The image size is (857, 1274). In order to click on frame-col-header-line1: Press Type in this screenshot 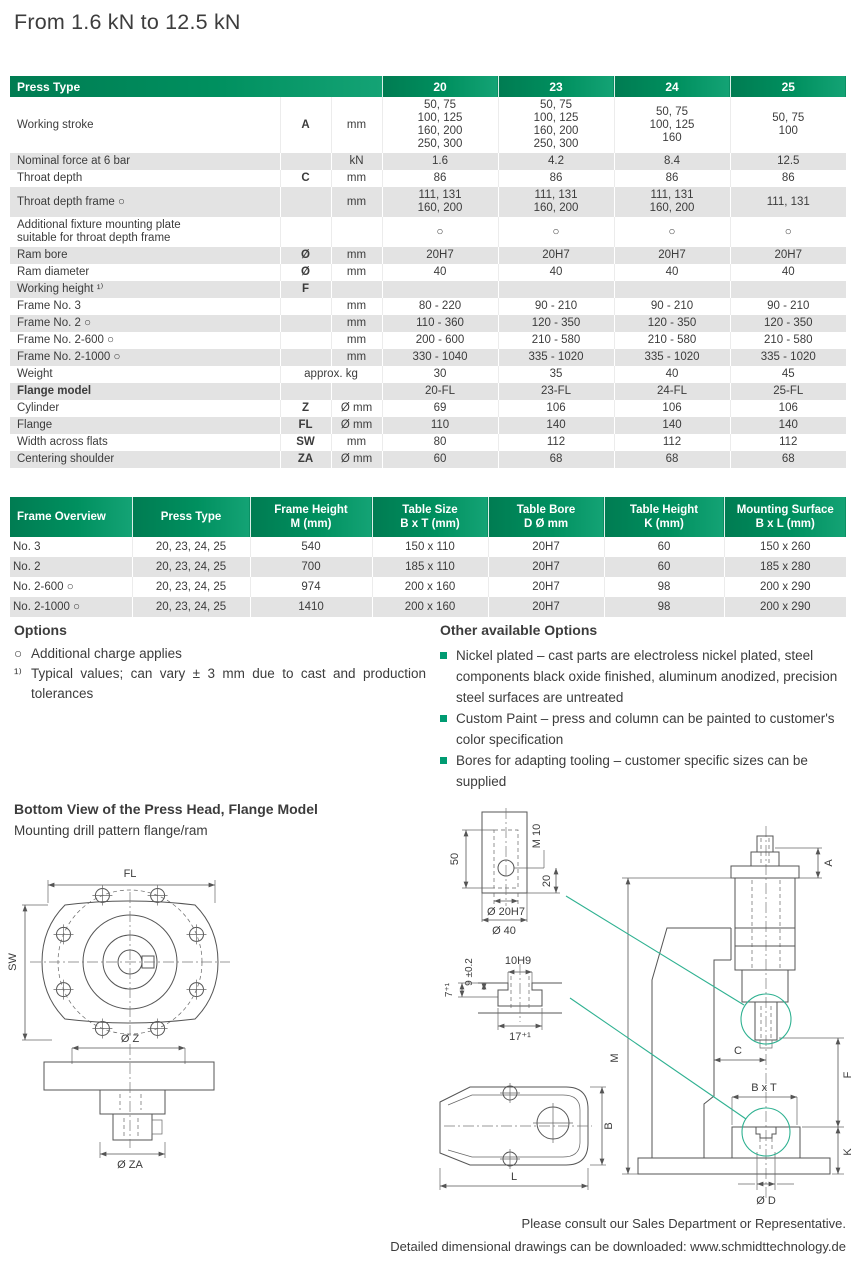, I will do `click(191, 517)`.